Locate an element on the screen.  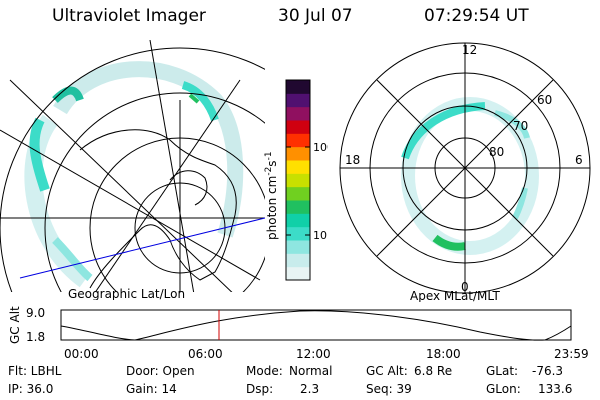
colorbar-unit: photon cm-2s-1 is located at coordinates (271, 195).